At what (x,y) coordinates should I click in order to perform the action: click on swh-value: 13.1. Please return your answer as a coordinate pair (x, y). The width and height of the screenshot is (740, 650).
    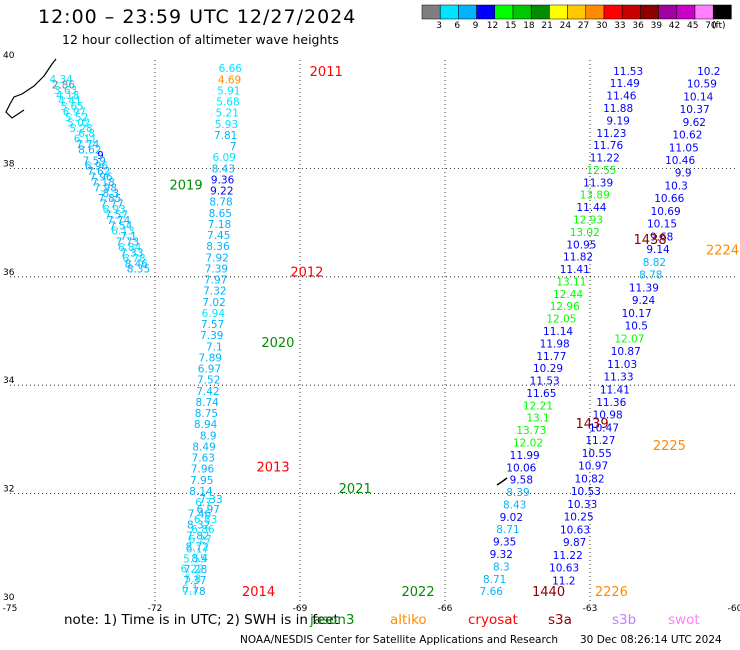
    Looking at the image, I should click on (537, 419).